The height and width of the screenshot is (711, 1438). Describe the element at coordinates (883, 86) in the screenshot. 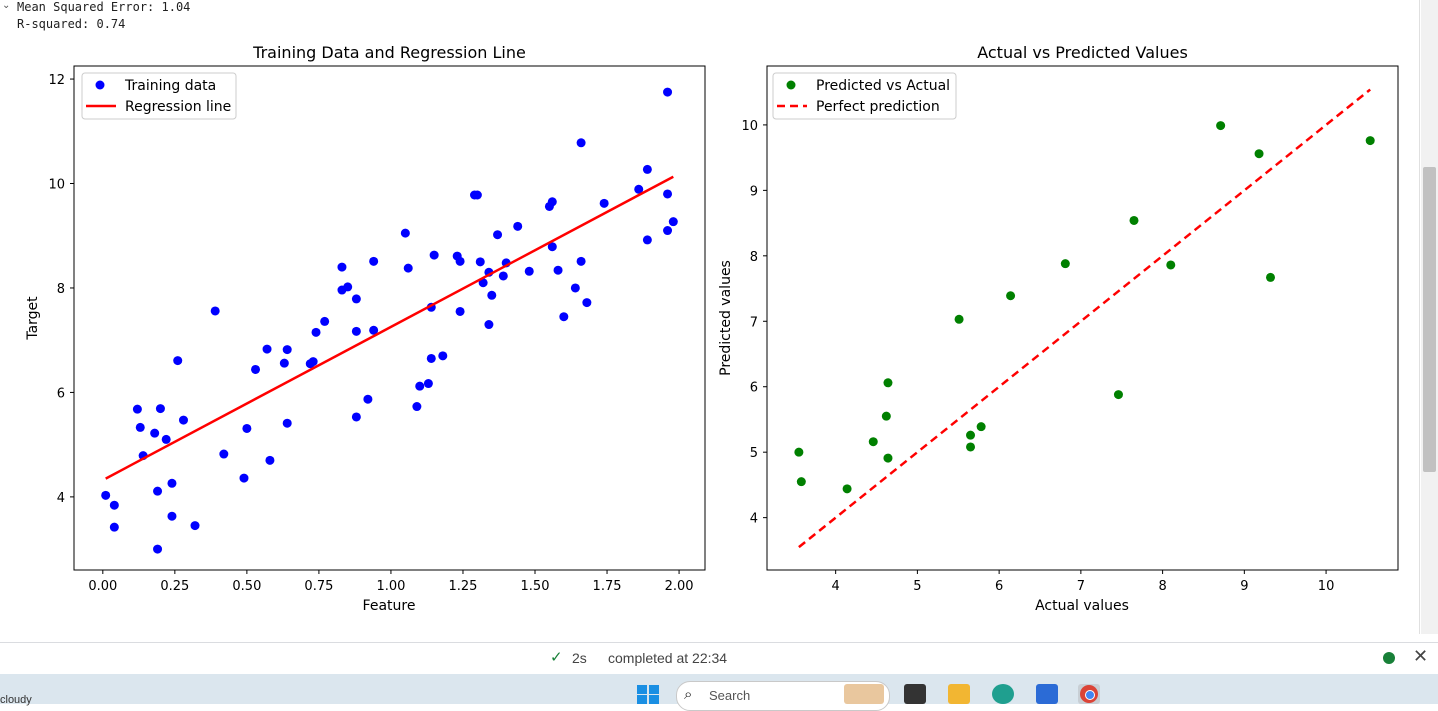

I see `legend-label: Predicted vs Actual` at that location.